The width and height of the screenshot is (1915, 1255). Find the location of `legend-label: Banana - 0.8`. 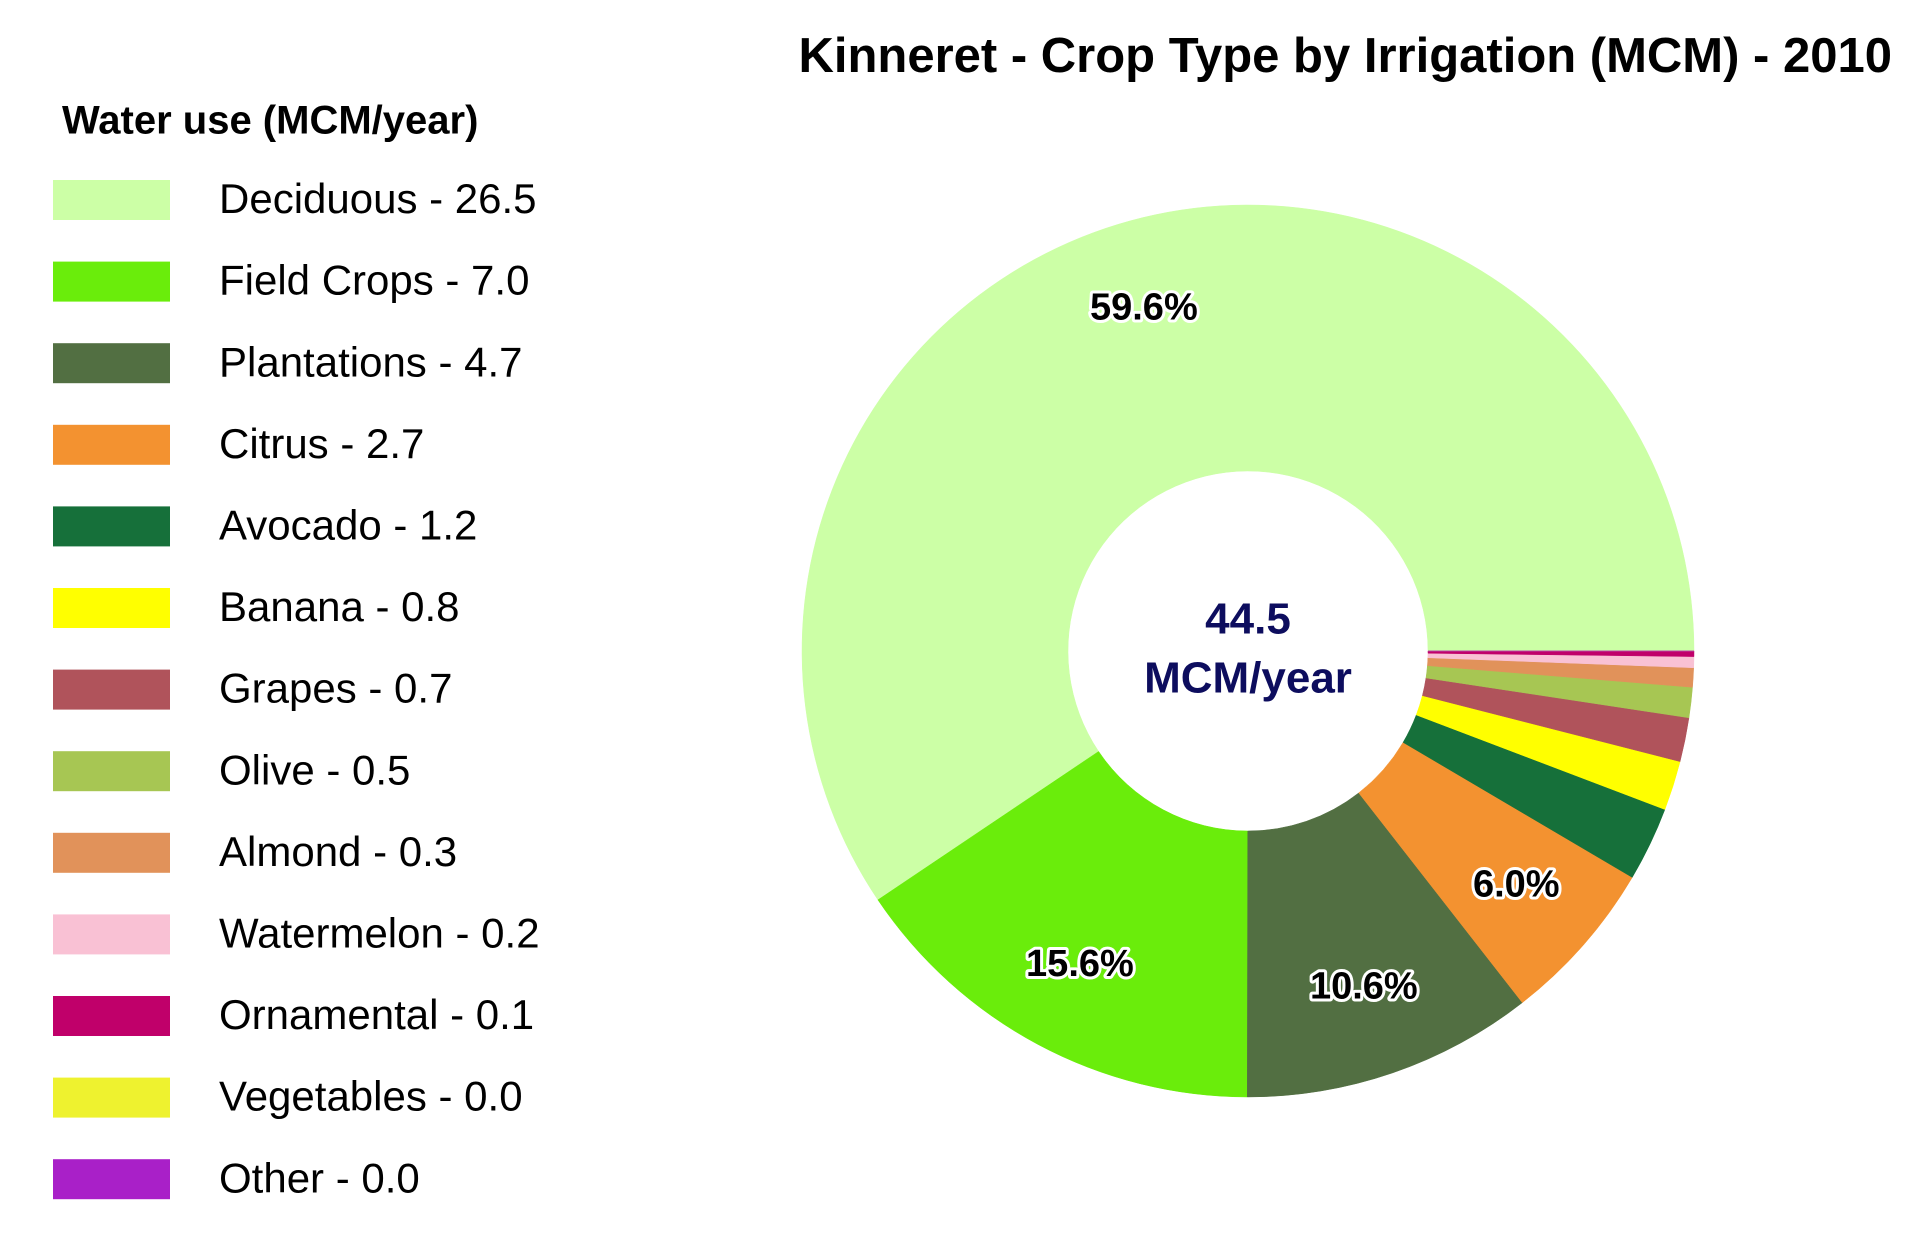

legend-label: Banana - 0.8 is located at coordinates (339, 606).